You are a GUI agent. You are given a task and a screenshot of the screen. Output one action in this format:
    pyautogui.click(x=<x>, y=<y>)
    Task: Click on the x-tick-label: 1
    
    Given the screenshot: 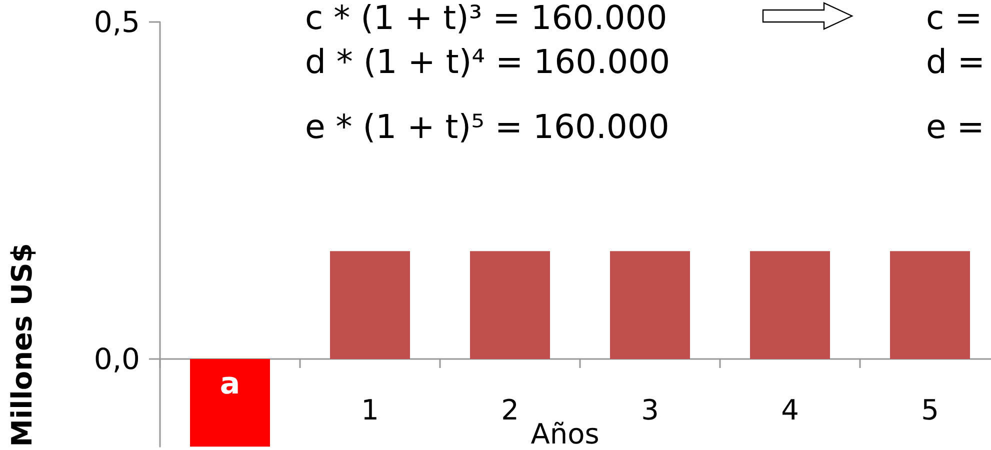 What is the action you would take?
    pyautogui.click(x=370, y=410)
    